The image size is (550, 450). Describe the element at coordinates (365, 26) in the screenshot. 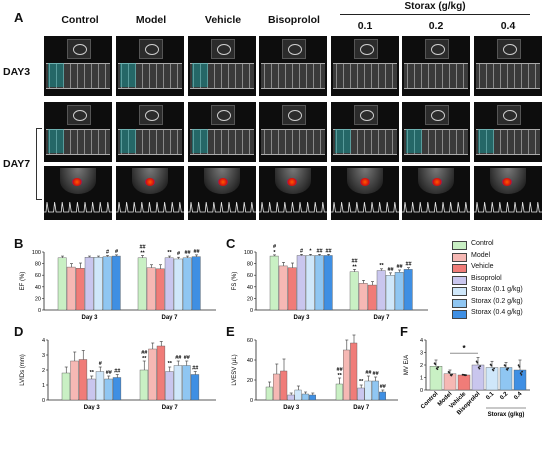

I see `column-header-storax-0-1: 0.1` at that location.